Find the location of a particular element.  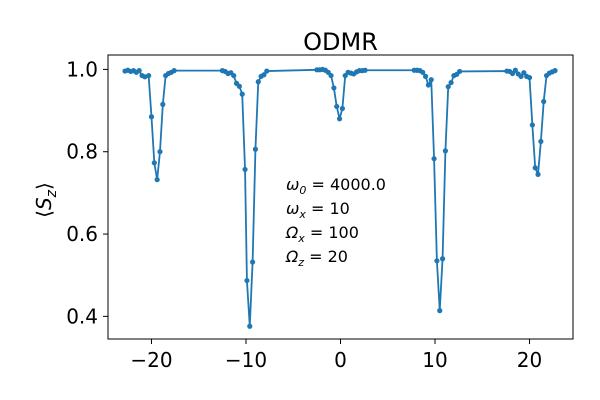

x-tick-label: 20 is located at coordinates (529, 360).